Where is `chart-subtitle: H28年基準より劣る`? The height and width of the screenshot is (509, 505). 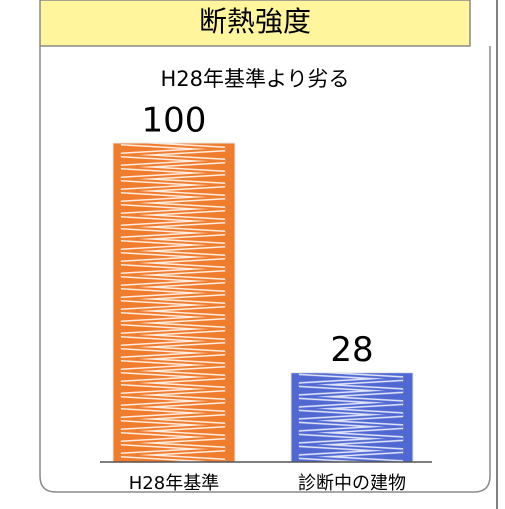 chart-subtitle: H28年基準より劣る is located at coordinates (254, 79).